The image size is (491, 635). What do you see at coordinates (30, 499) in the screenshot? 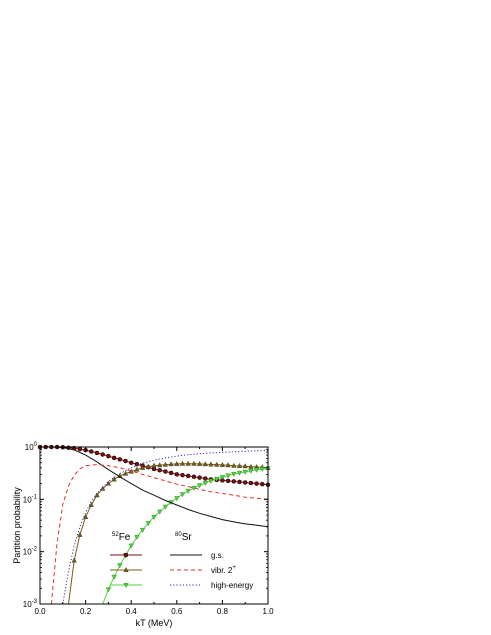
I see `y-tick-label: 10⁻¹` at bounding box center [30, 499].